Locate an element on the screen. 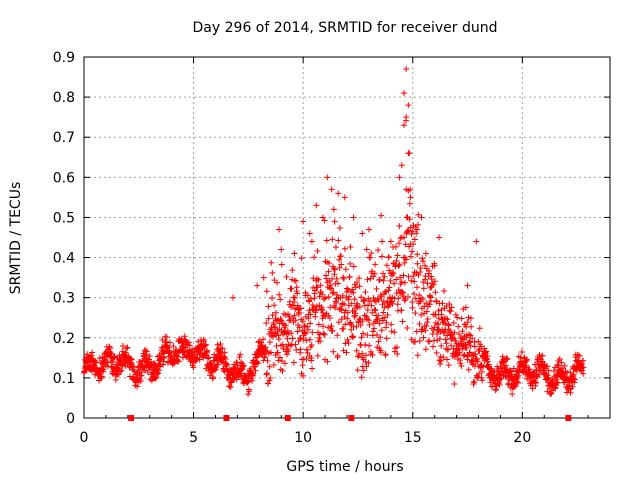  y-tick-label: 0.1 is located at coordinates (64, 379).